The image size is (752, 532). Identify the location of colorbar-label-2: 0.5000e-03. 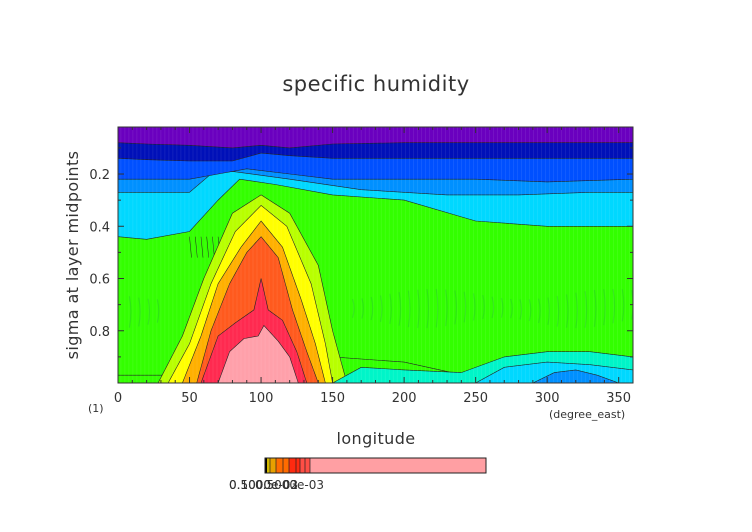
(289, 485).